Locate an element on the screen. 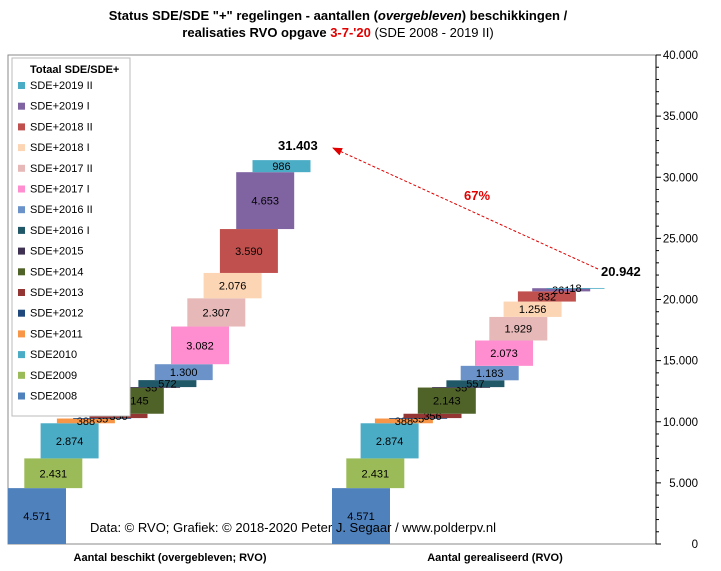  legend-item-label: SDE+2017 II is located at coordinates (61, 169).